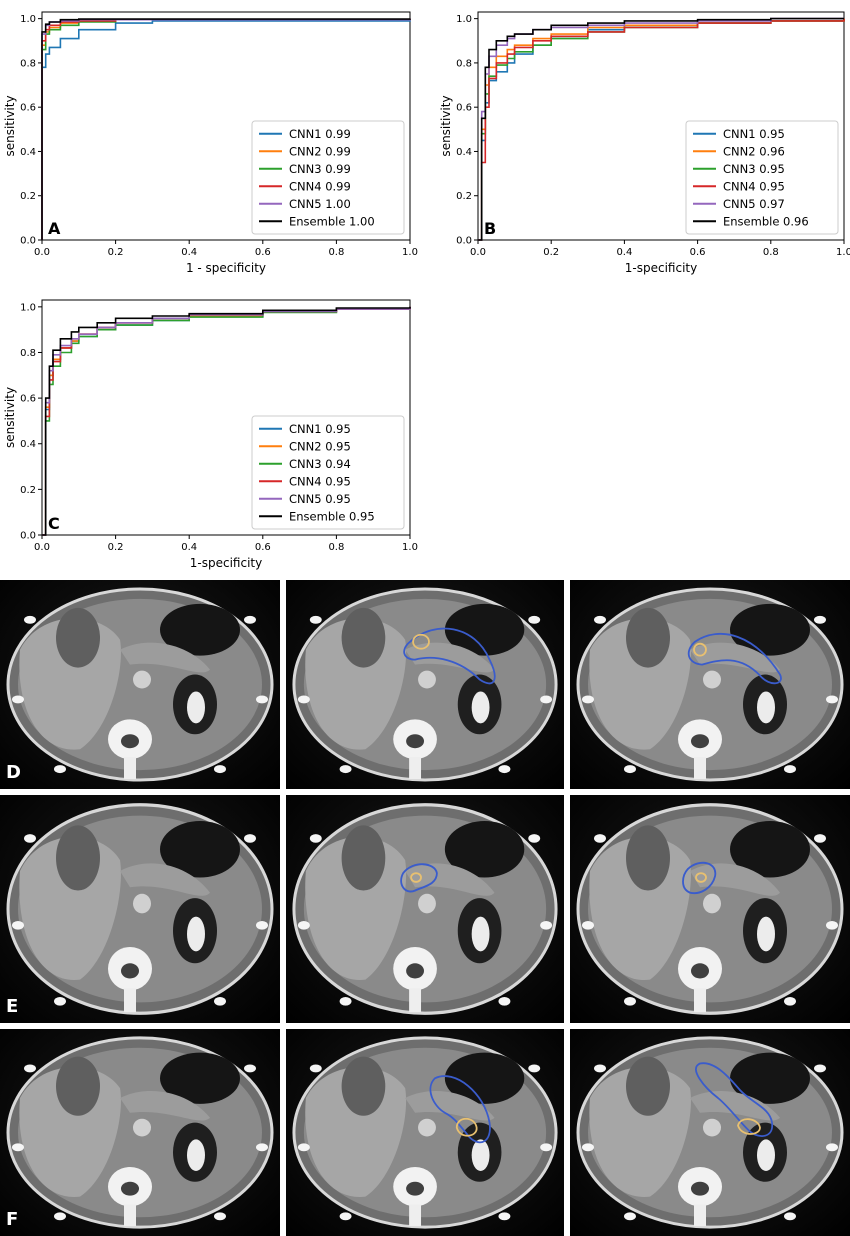  I want to click on legend-entry: CNN1 0.95, so click(754, 134).